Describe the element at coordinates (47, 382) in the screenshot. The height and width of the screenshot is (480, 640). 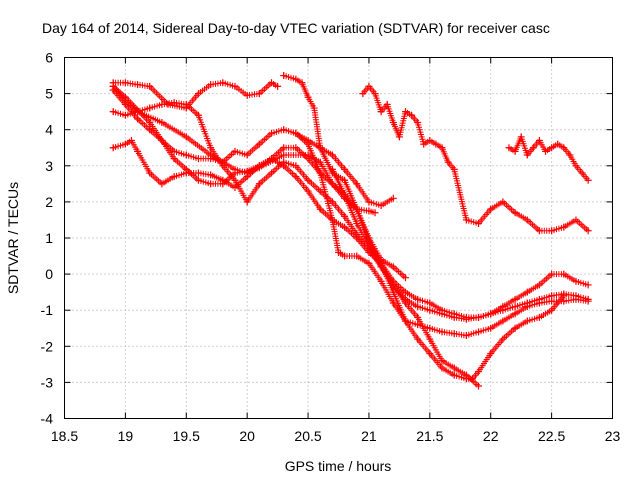
I see `y-tick-label: -3` at that location.